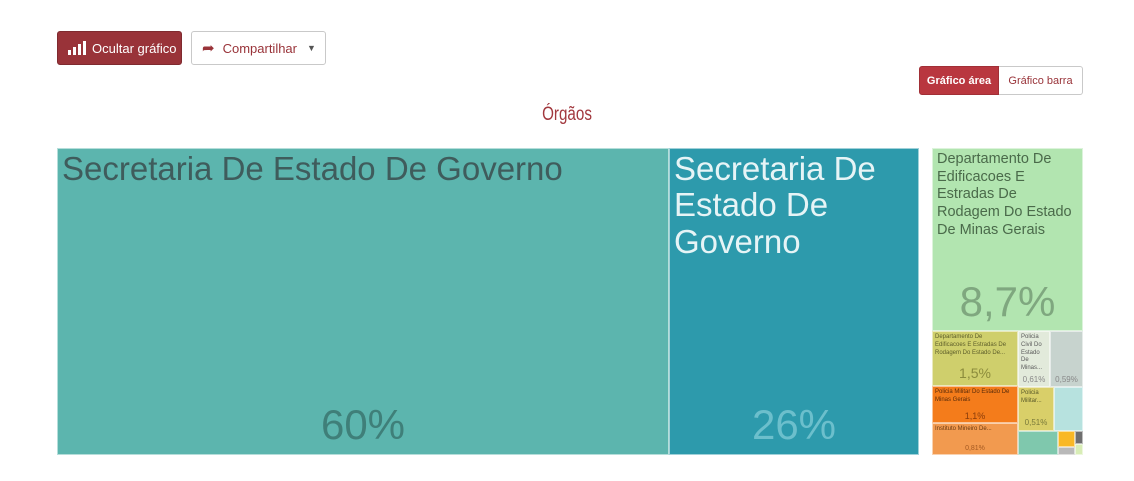 This screenshot has height=481, width=1134. What do you see at coordinates (975, 373) in the screenshot?
I see `cell-percent: 1,5%` at bounding box center [975, 373].